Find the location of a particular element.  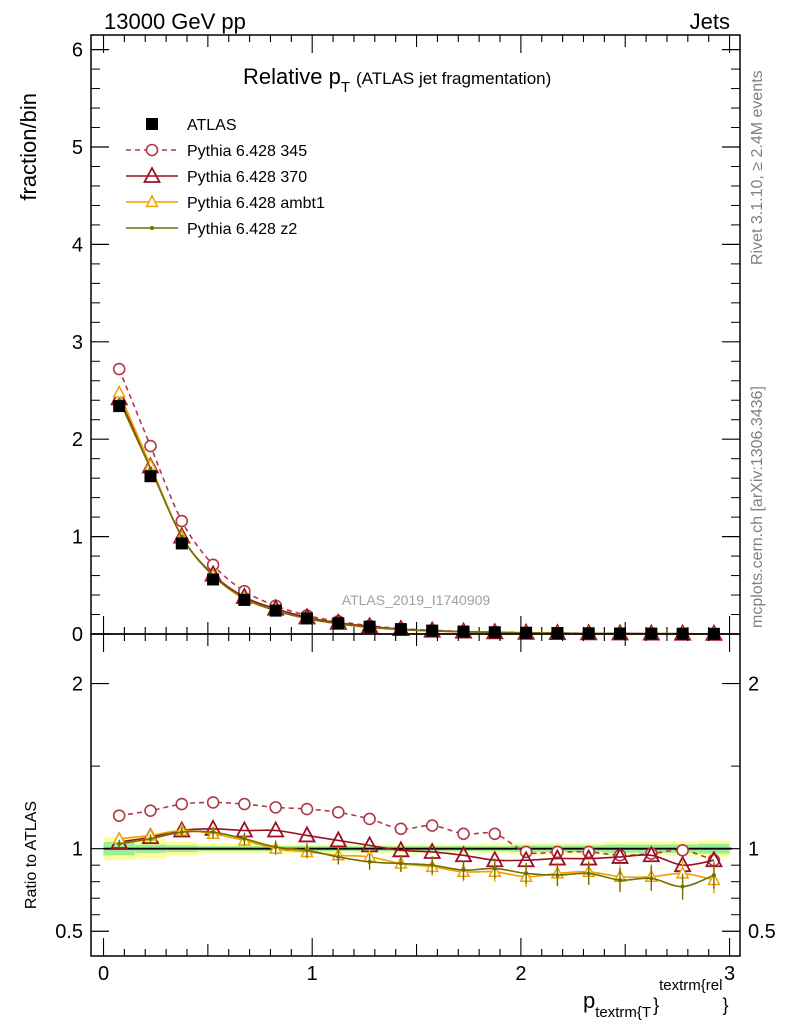

analysis-label: ATLAS_2019_I1740909 is located at coordinates (416, 600).